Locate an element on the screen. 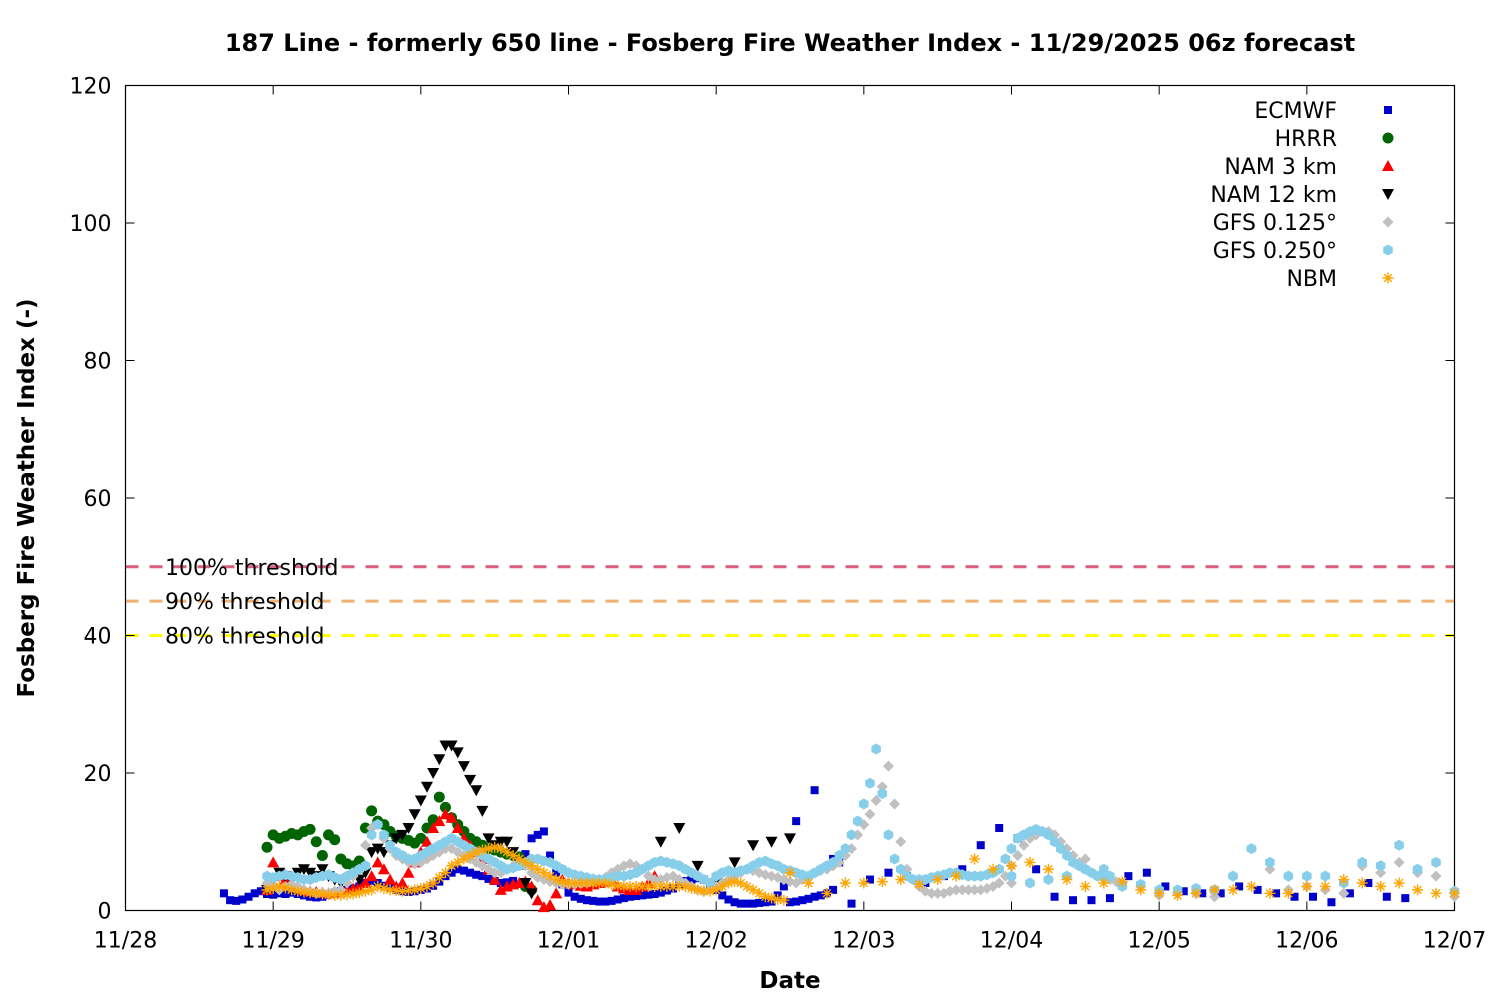 This screenshot has height=1000, width=1500. x-tick-label: 11/28 is located at coordinates (125, 941).